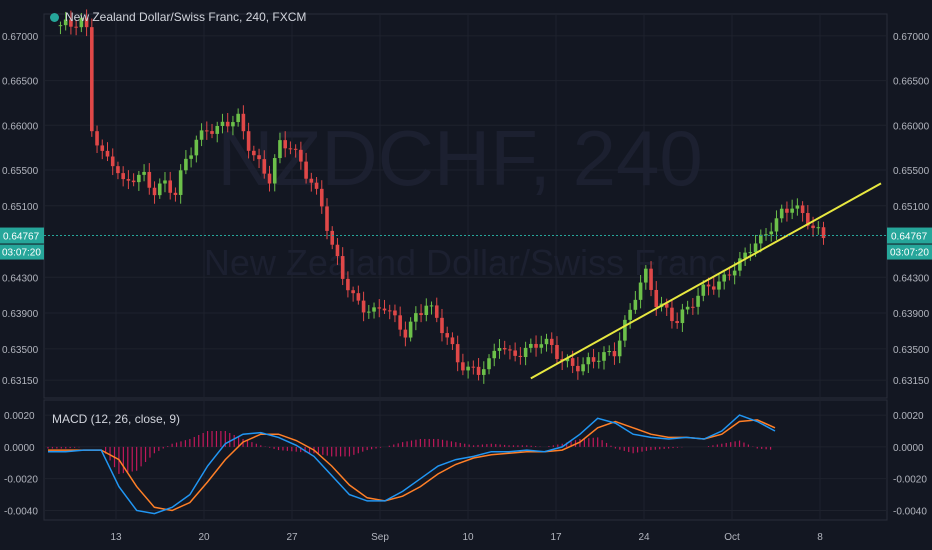 The image size is (932, 550). I want to click on macd-signal-line, so click(412, 465).